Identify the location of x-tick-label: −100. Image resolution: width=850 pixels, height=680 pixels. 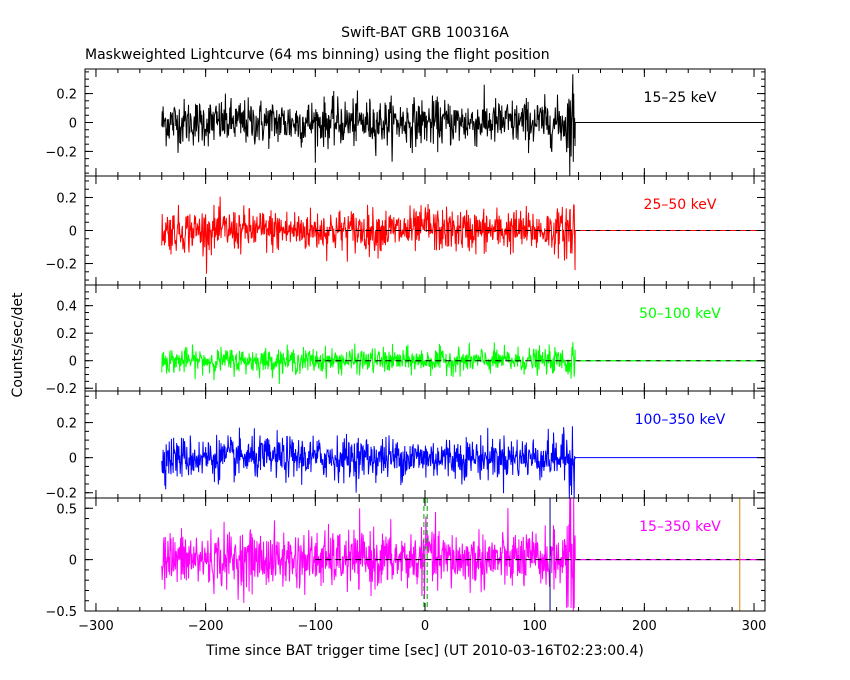
(315, 626).